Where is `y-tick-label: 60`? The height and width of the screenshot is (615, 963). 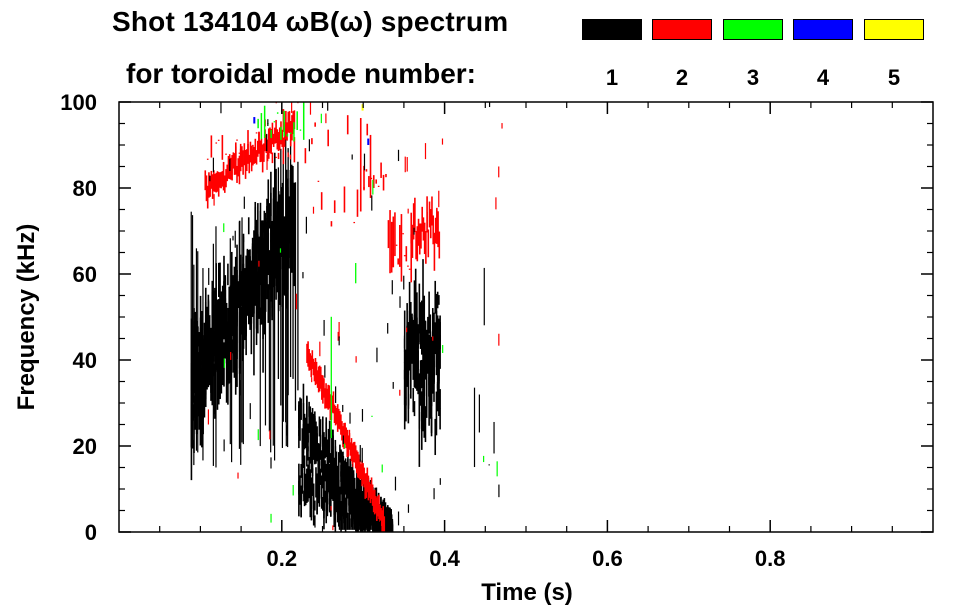 y-tick-label: 60 is located at coordinates (85, 274).